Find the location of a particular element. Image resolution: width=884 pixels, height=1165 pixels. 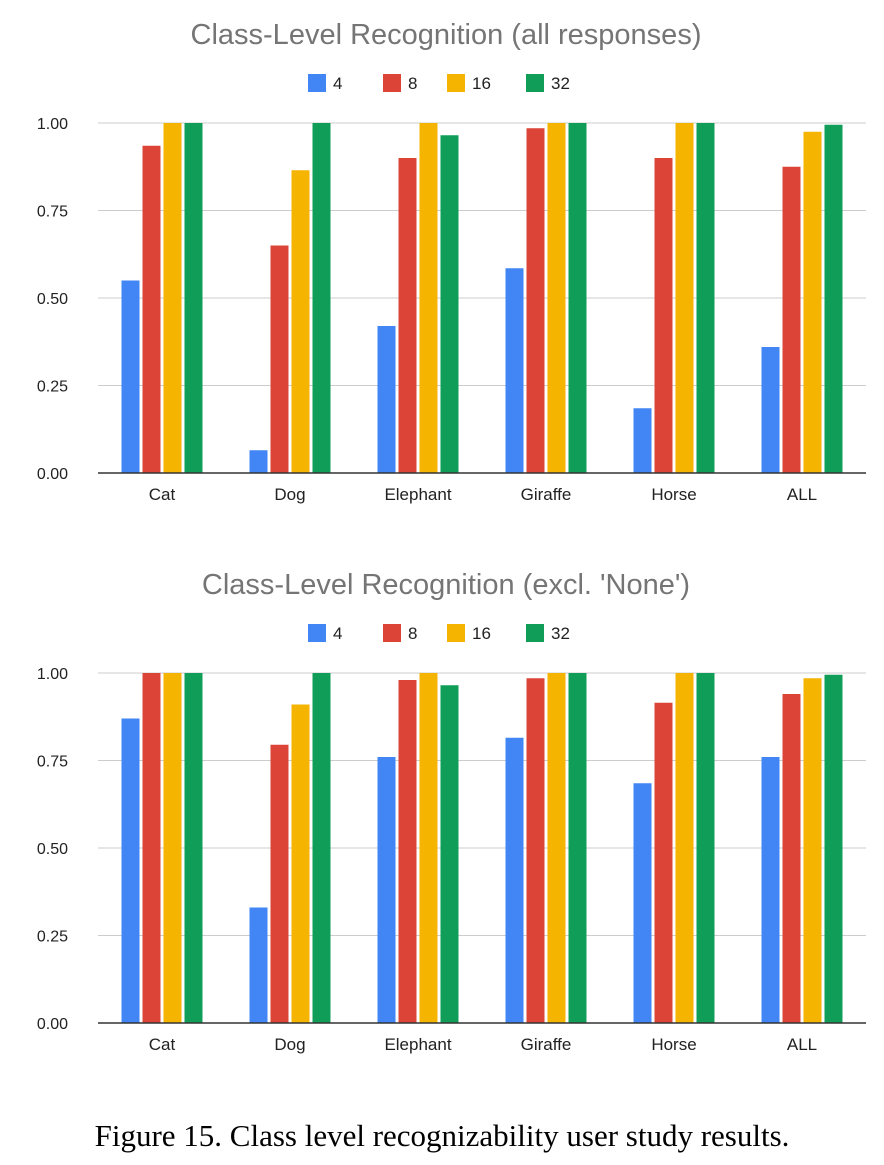

chart-title: Class-Level Recognition (all responses) is located at coordinates (446, 35).